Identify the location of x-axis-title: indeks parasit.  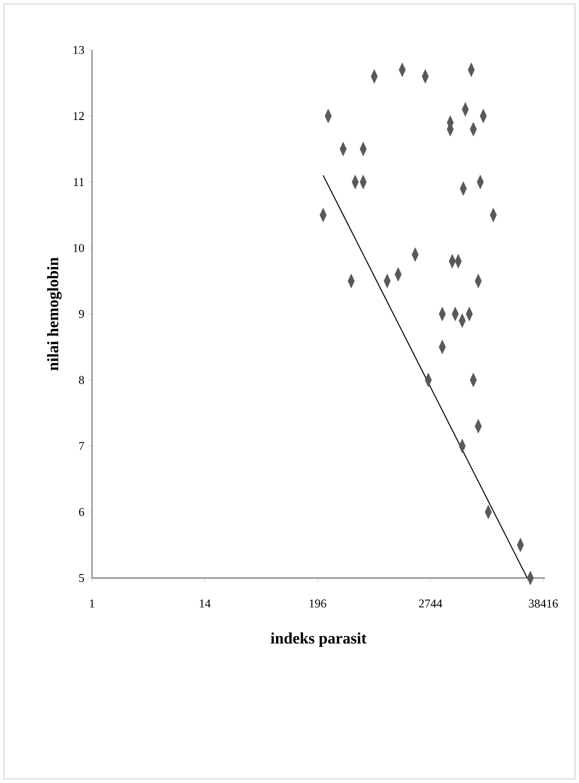
(318, 639).